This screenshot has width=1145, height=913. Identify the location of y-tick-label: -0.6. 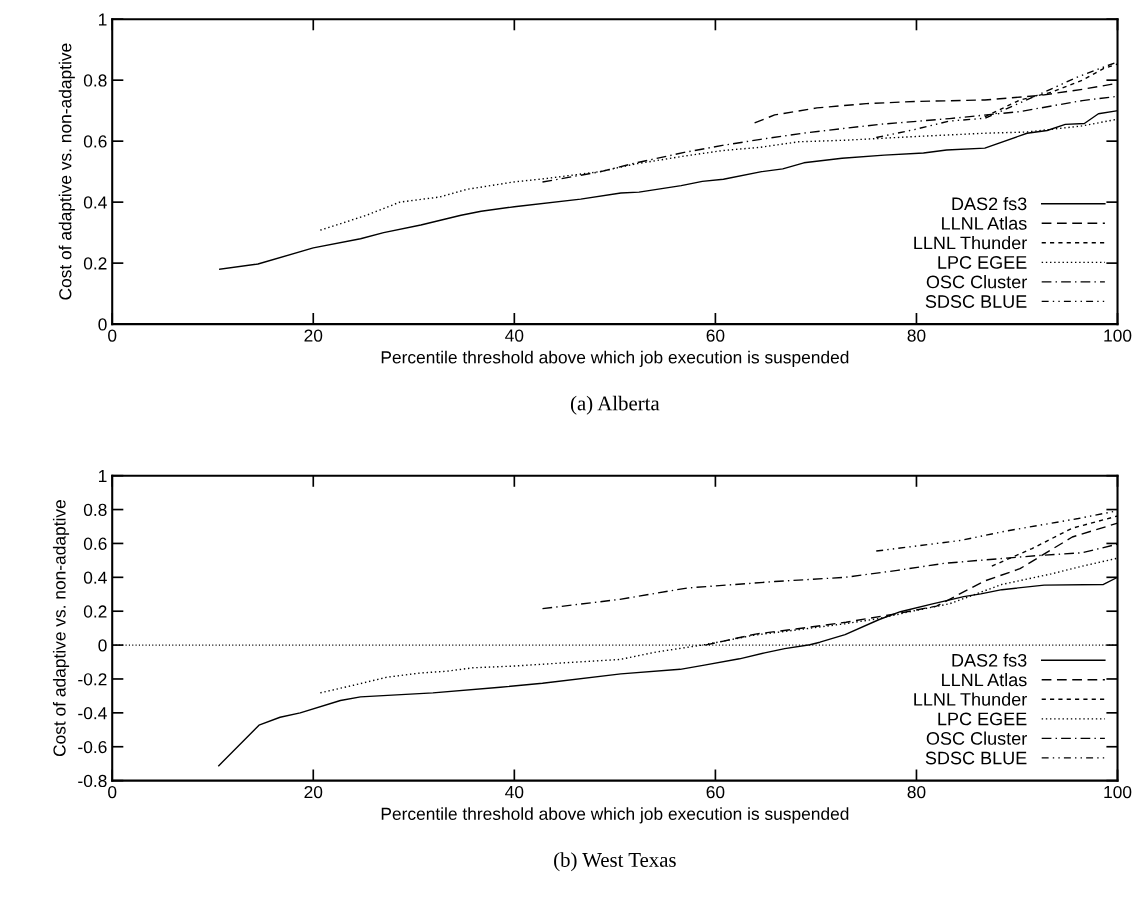
(92, 747).